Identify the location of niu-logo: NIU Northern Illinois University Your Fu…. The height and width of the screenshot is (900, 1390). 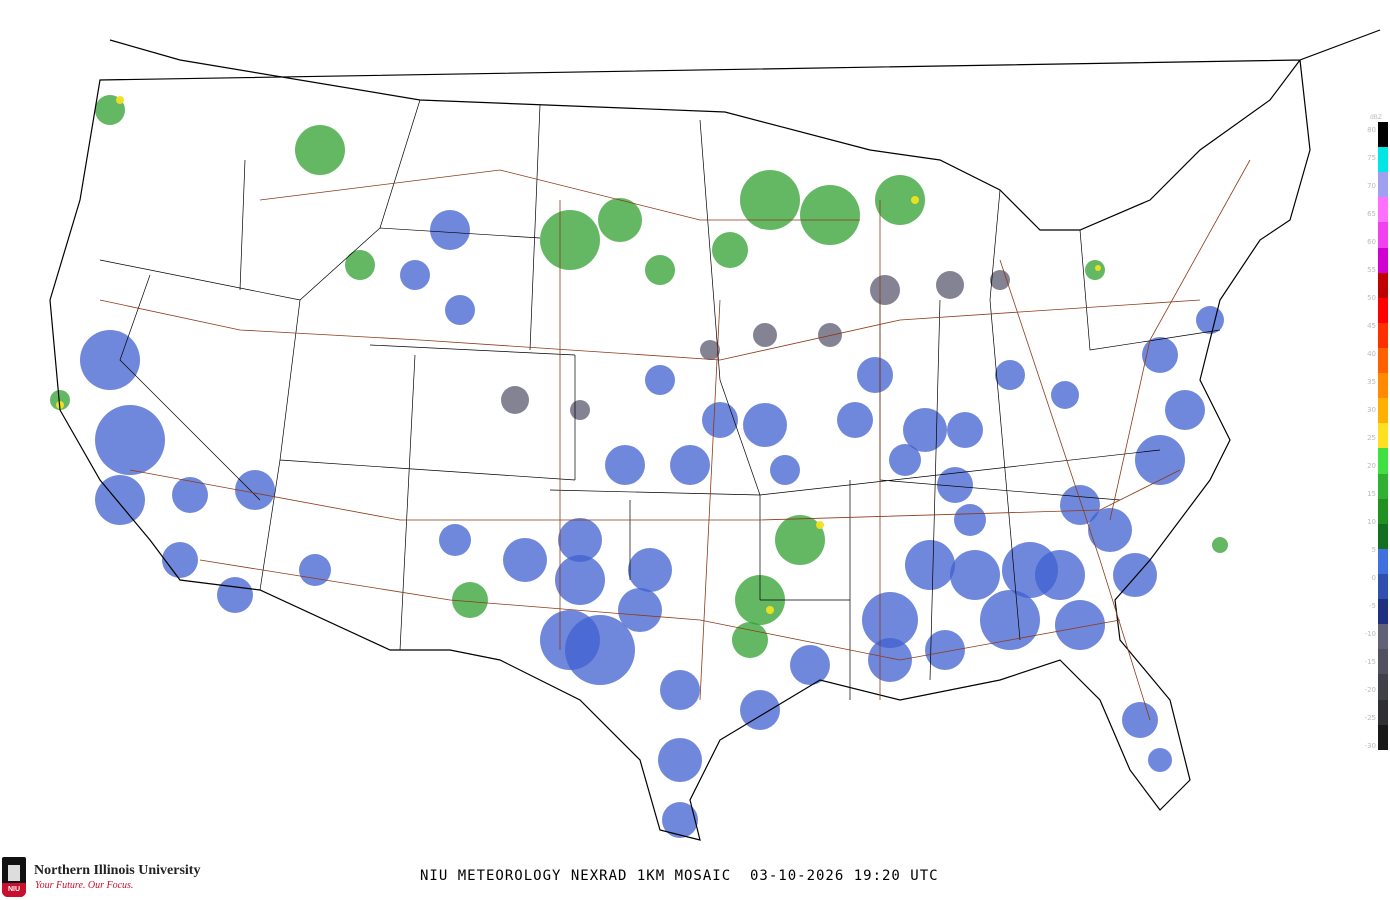
(122, 877).